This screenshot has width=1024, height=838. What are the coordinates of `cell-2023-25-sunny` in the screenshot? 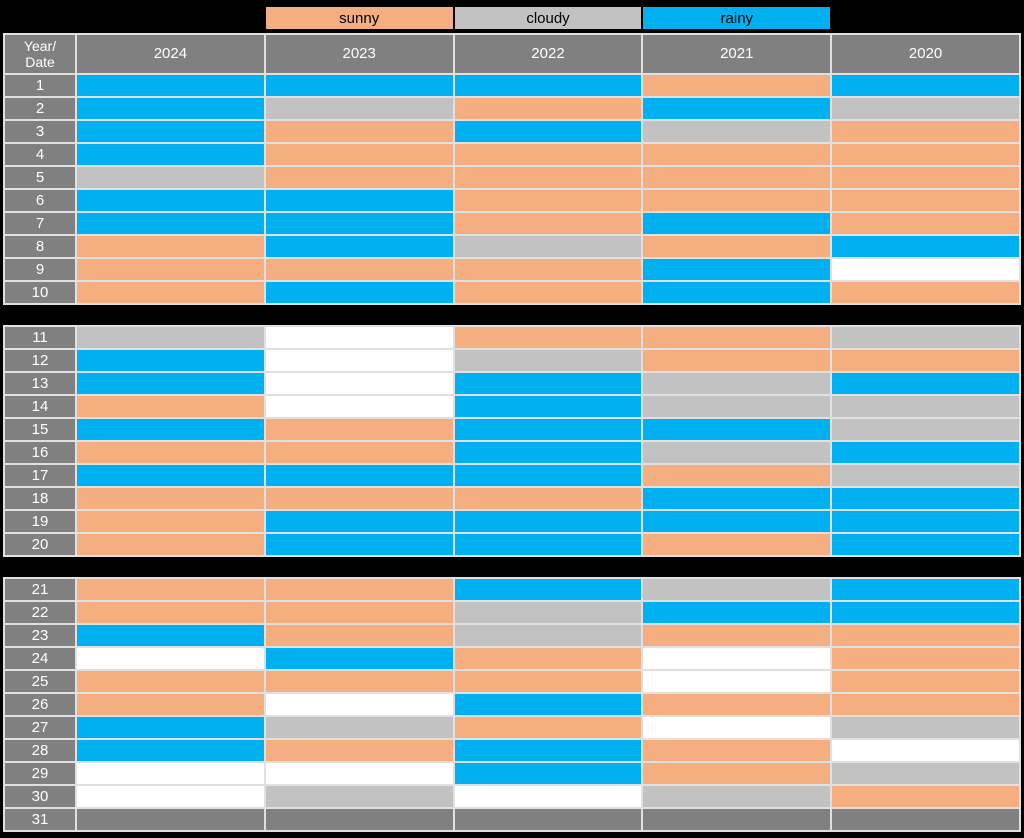 It's located at (359, 681).